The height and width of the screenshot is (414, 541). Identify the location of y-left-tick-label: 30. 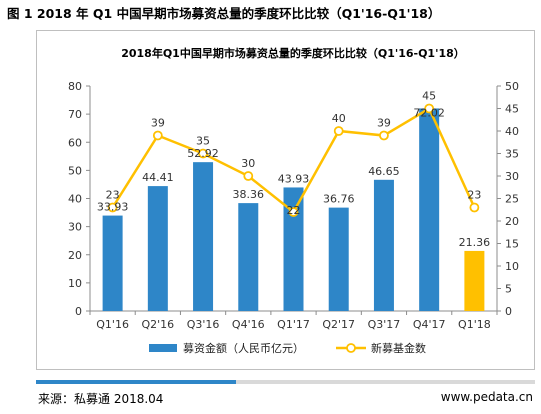
(75, 227).